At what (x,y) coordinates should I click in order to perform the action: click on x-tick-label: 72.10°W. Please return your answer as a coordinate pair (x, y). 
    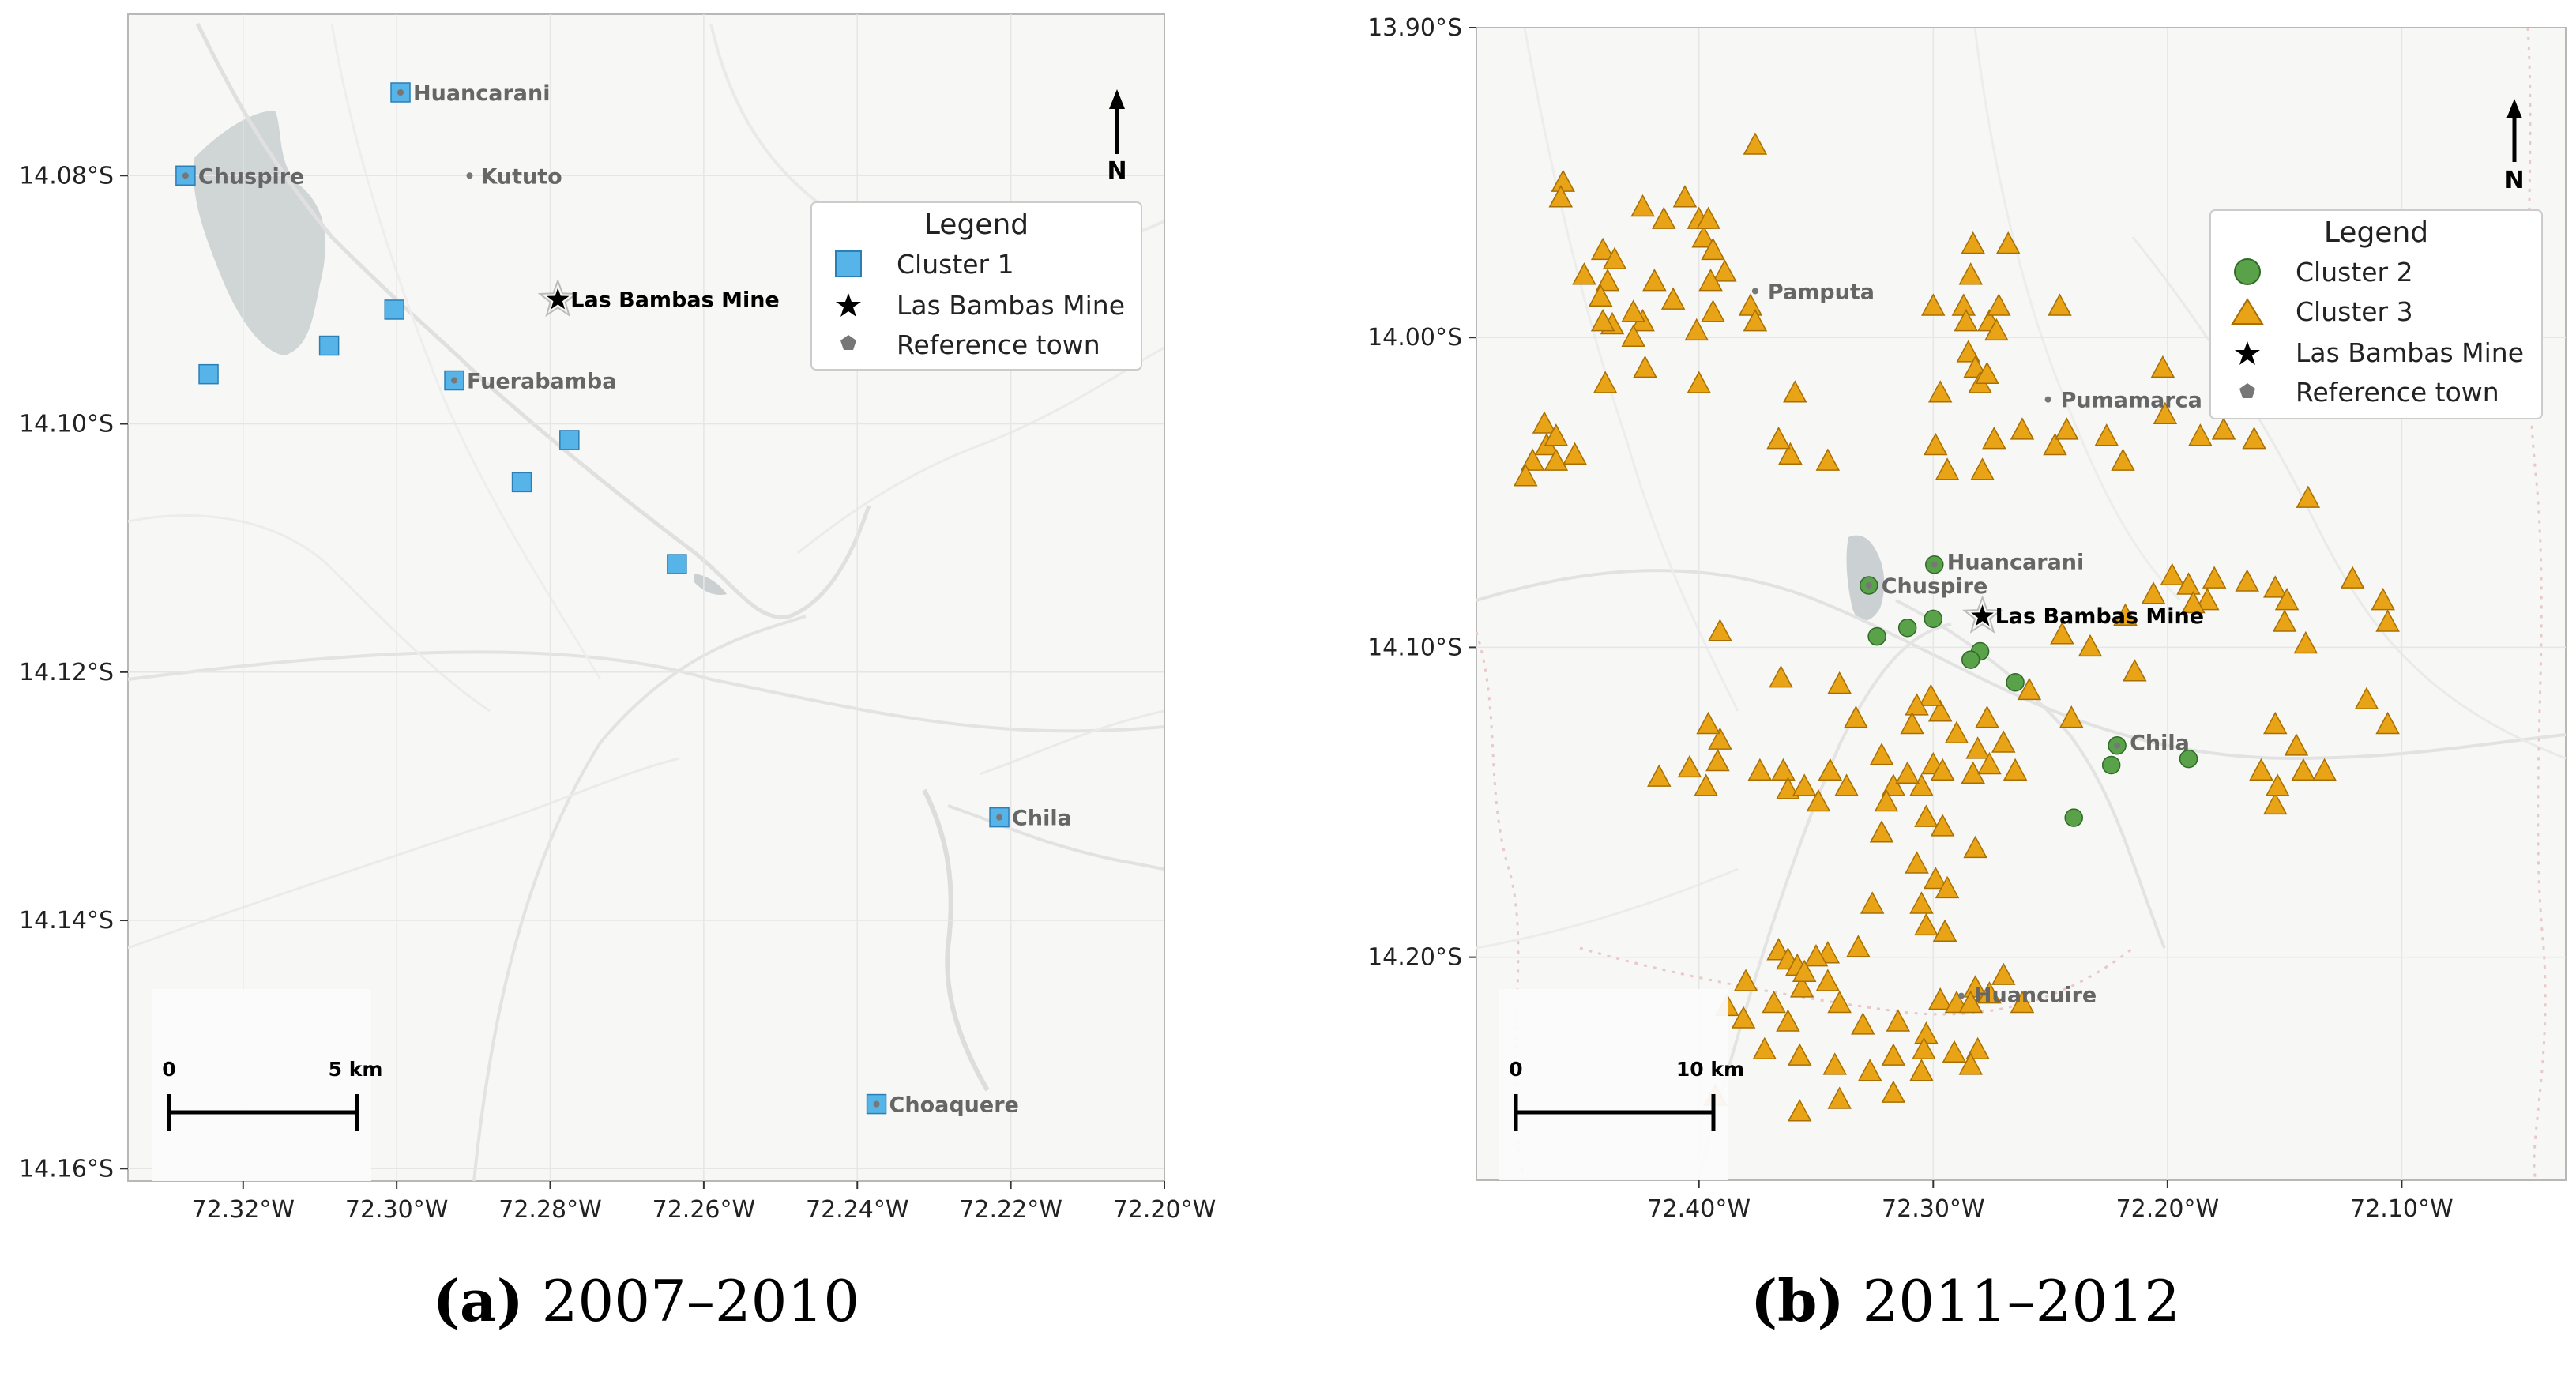
    Looking at the image, I should click on (2402, 1209).